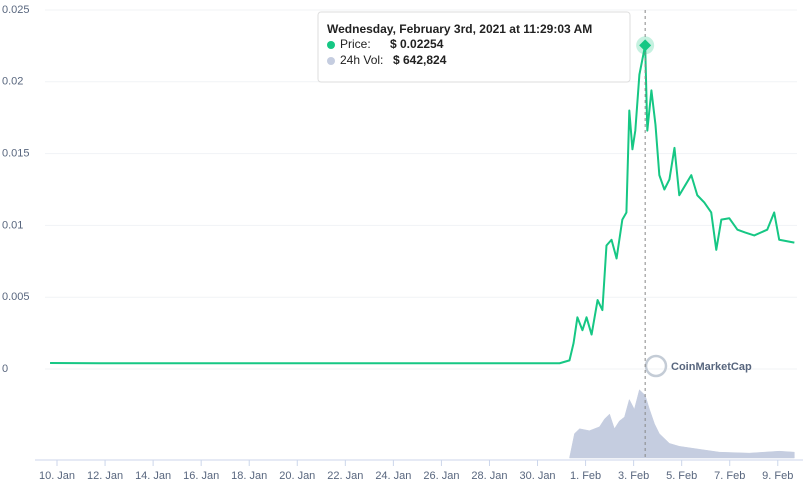  What do you see at coordinates (420, 60) in the screenshot?
I see `tooltip-value: $ 642,824` at bounding box center [420, 60].